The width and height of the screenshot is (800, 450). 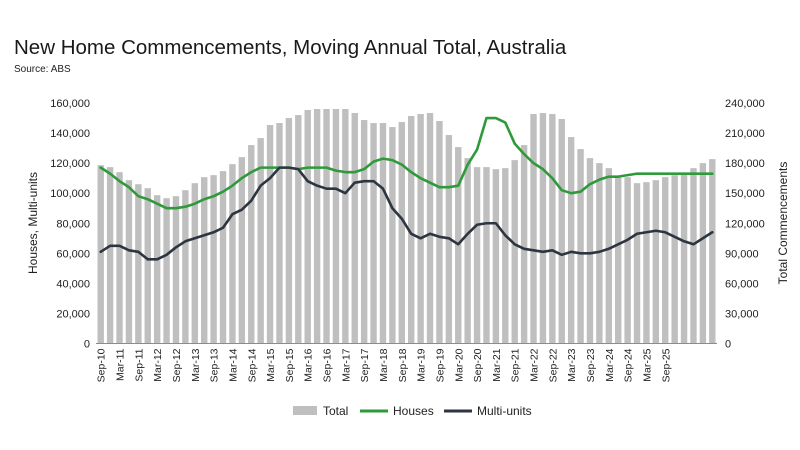 What do you see at coordinates (504, 411) in the screenshot?
I see `legend-label-multi-units: Multi-units` at bounding box center [504, 411].